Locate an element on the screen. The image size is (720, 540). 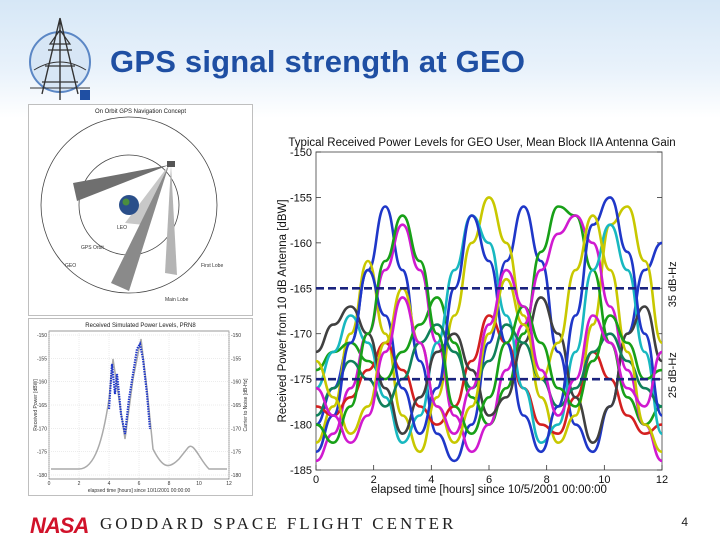
sim-y-tick-label-right: -175 is located at coordinates (236, 453).